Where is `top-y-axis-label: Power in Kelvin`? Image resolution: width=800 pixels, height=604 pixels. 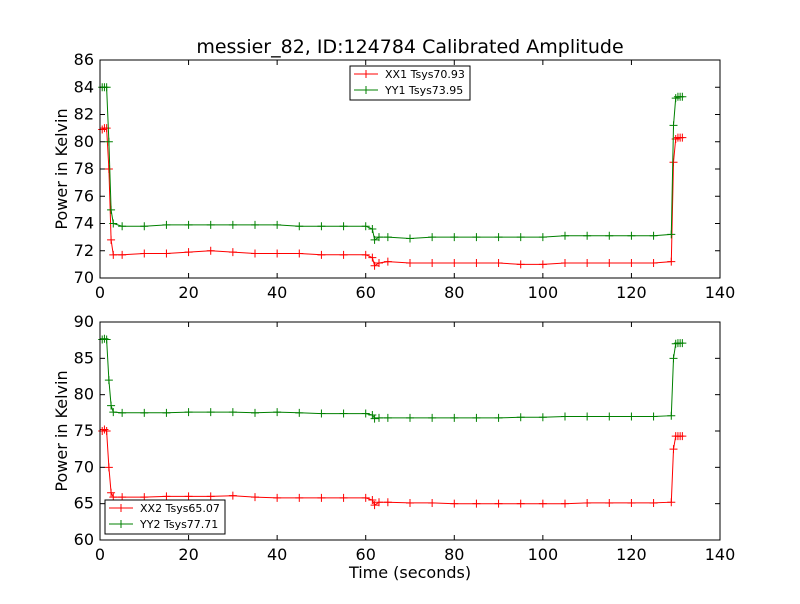 top-y-axis-label: Power in Kelvin is located at coordinates (61, 168).